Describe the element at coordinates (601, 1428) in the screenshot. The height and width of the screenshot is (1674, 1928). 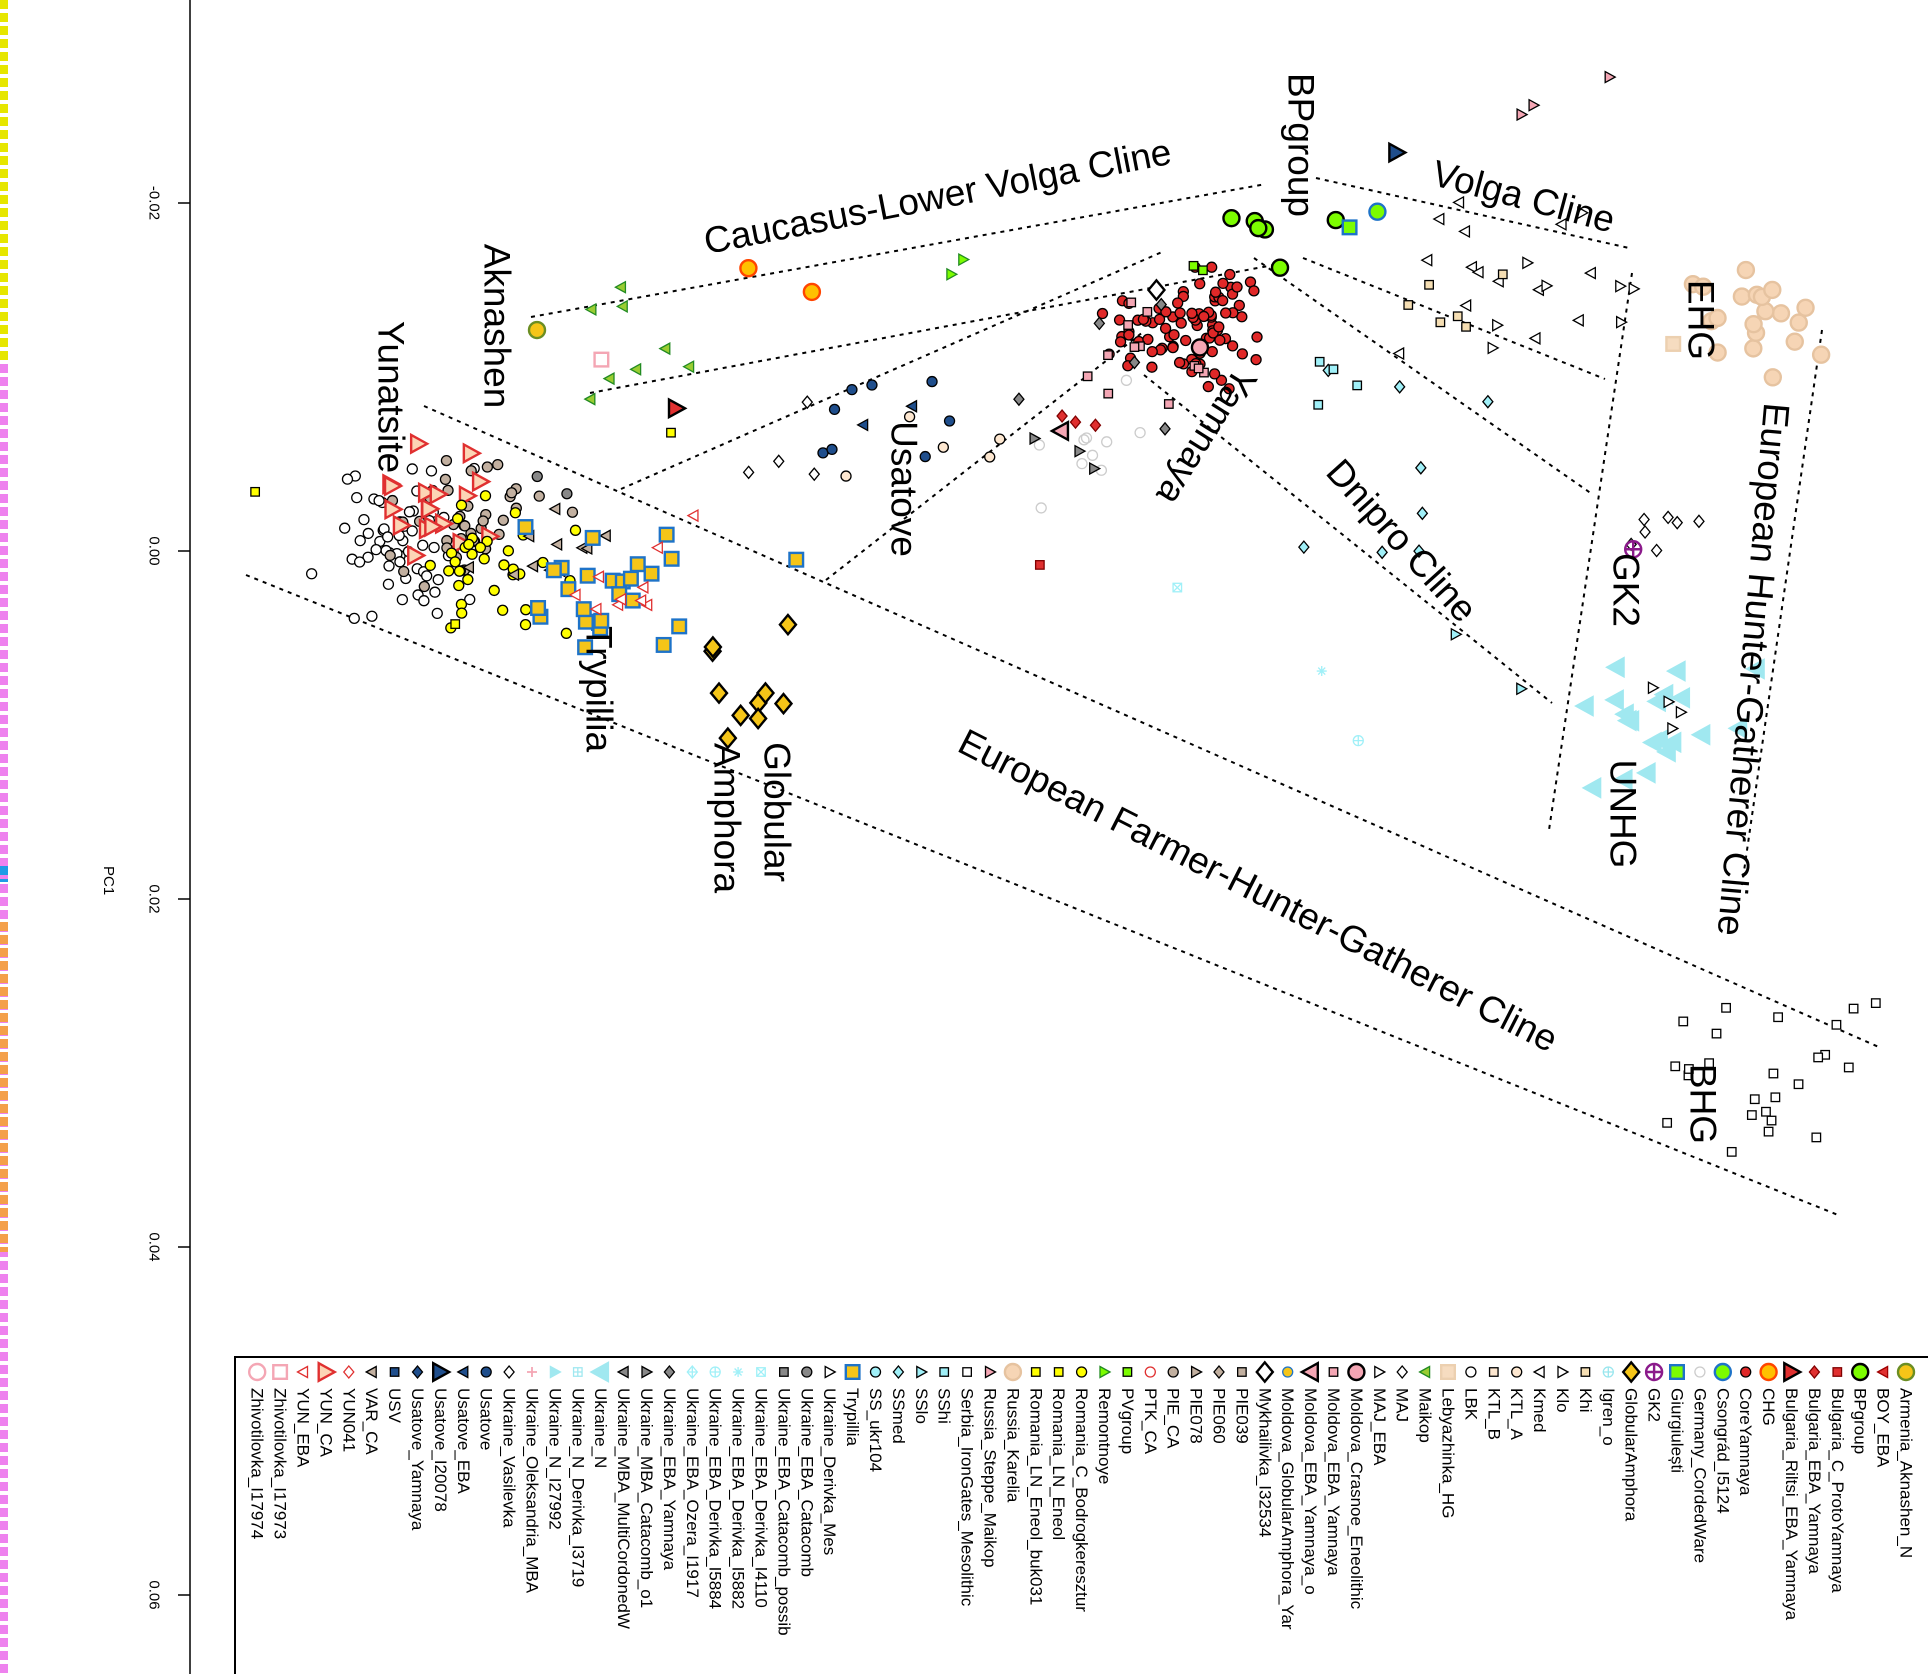
I see `legend-entry-label: Ukraine_N` at that location.